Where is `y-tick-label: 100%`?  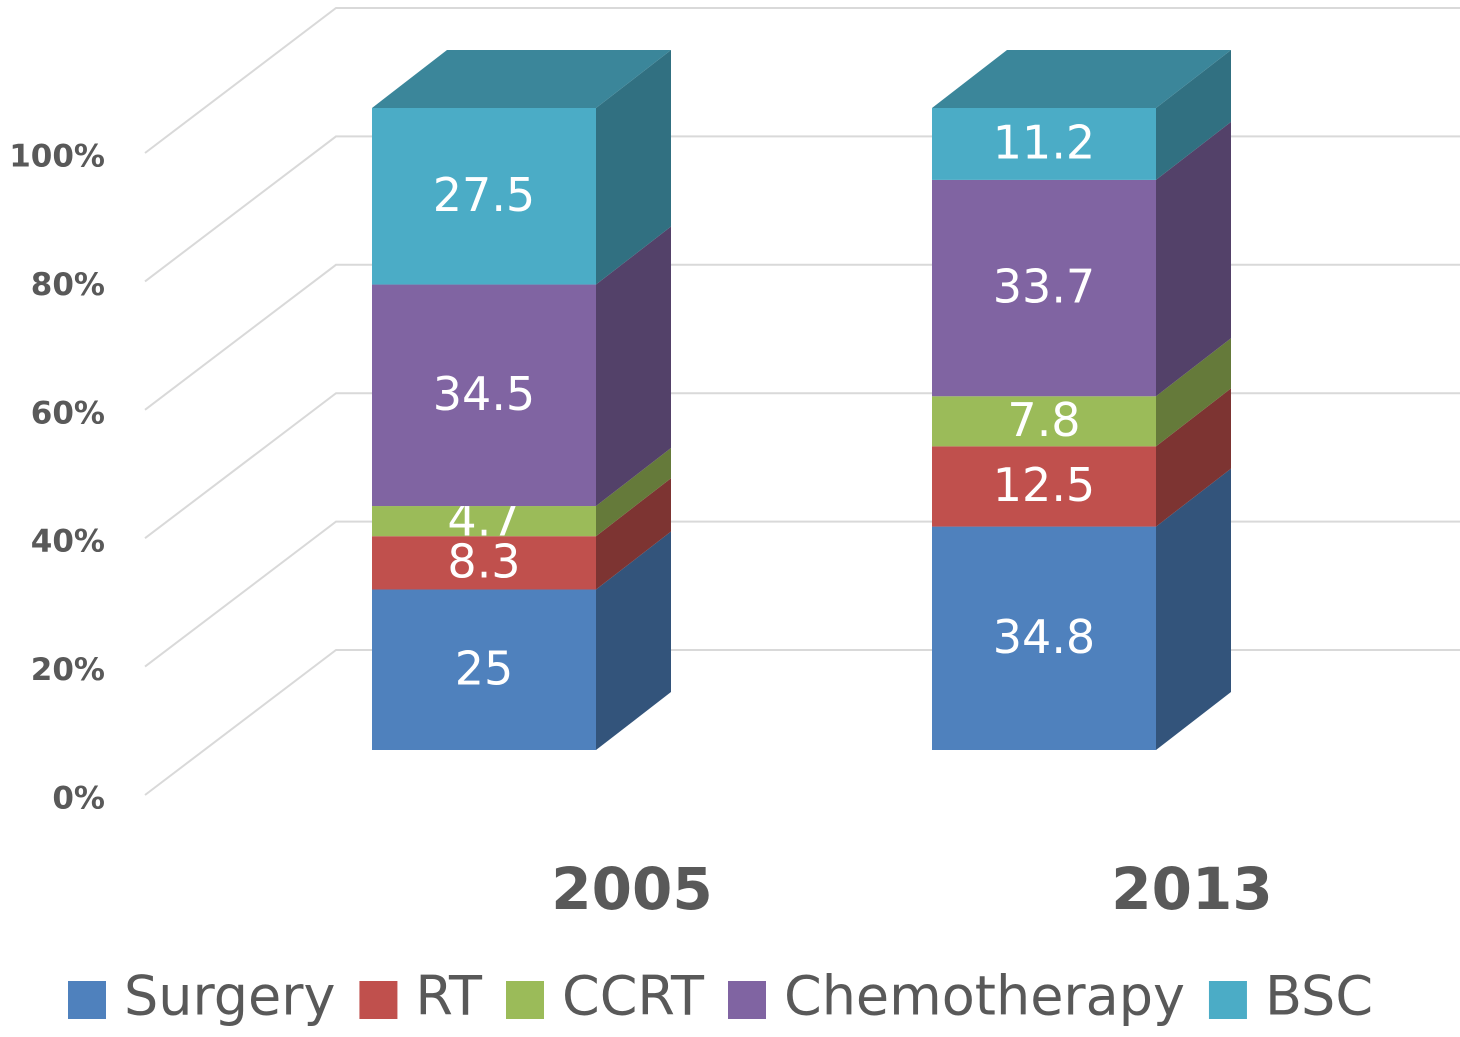
y-tick-label: 100% is located at coordinates (57, 157).